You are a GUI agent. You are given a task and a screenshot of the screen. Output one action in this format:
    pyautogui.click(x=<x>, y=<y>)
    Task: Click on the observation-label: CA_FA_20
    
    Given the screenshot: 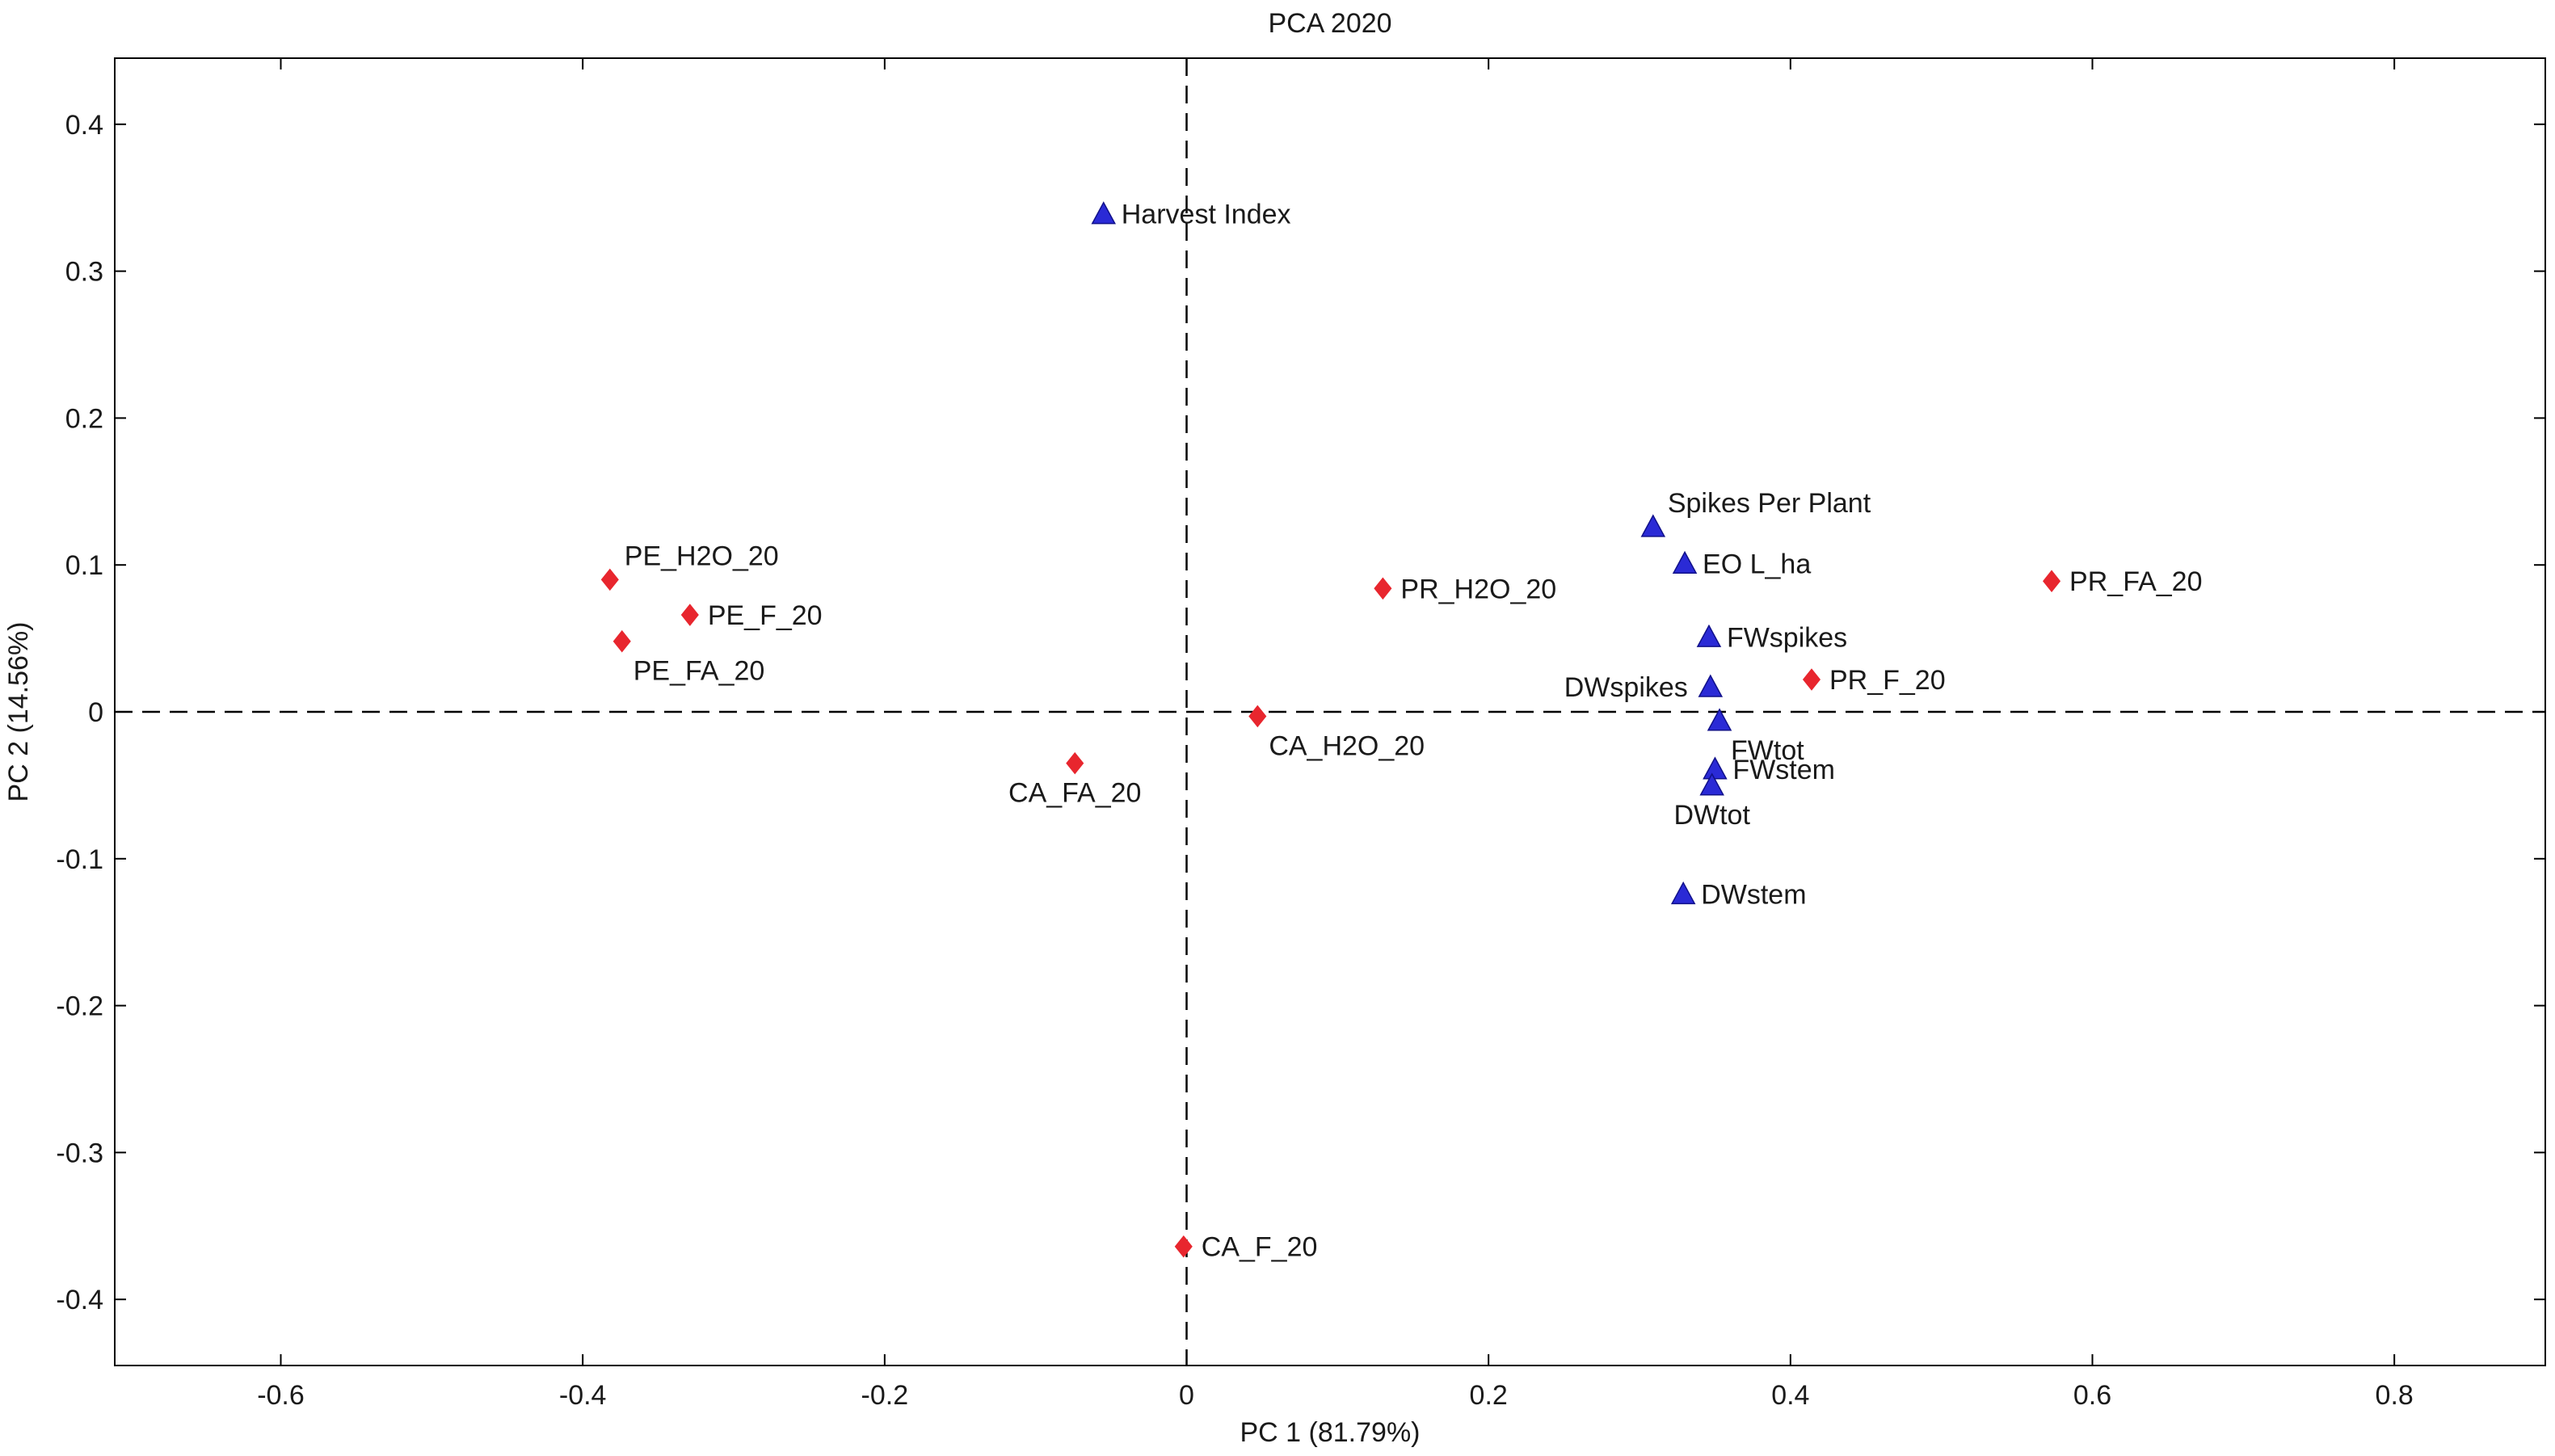 What is the action you would take?
    pyautogui.click(x=1074, y=794)
    